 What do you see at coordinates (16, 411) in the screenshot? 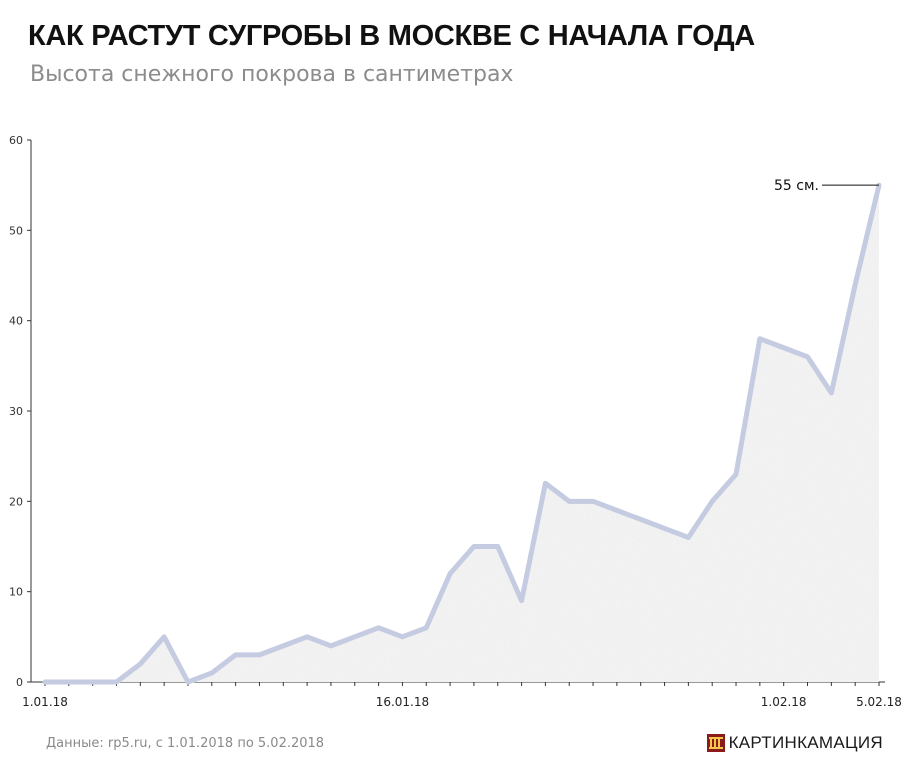
I see `y-tick-label: 30` at bounding box center [16, 411].